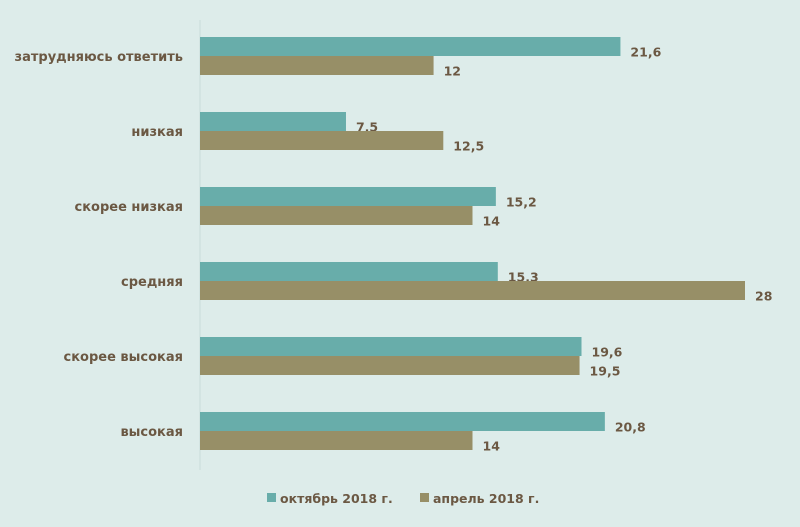 The width and height of the screenshot is (800, 527). What do you see at coordinates (124, 357) in the screenshot?
I see `category-label: скорее высокая` at bounding box center [124, 357].